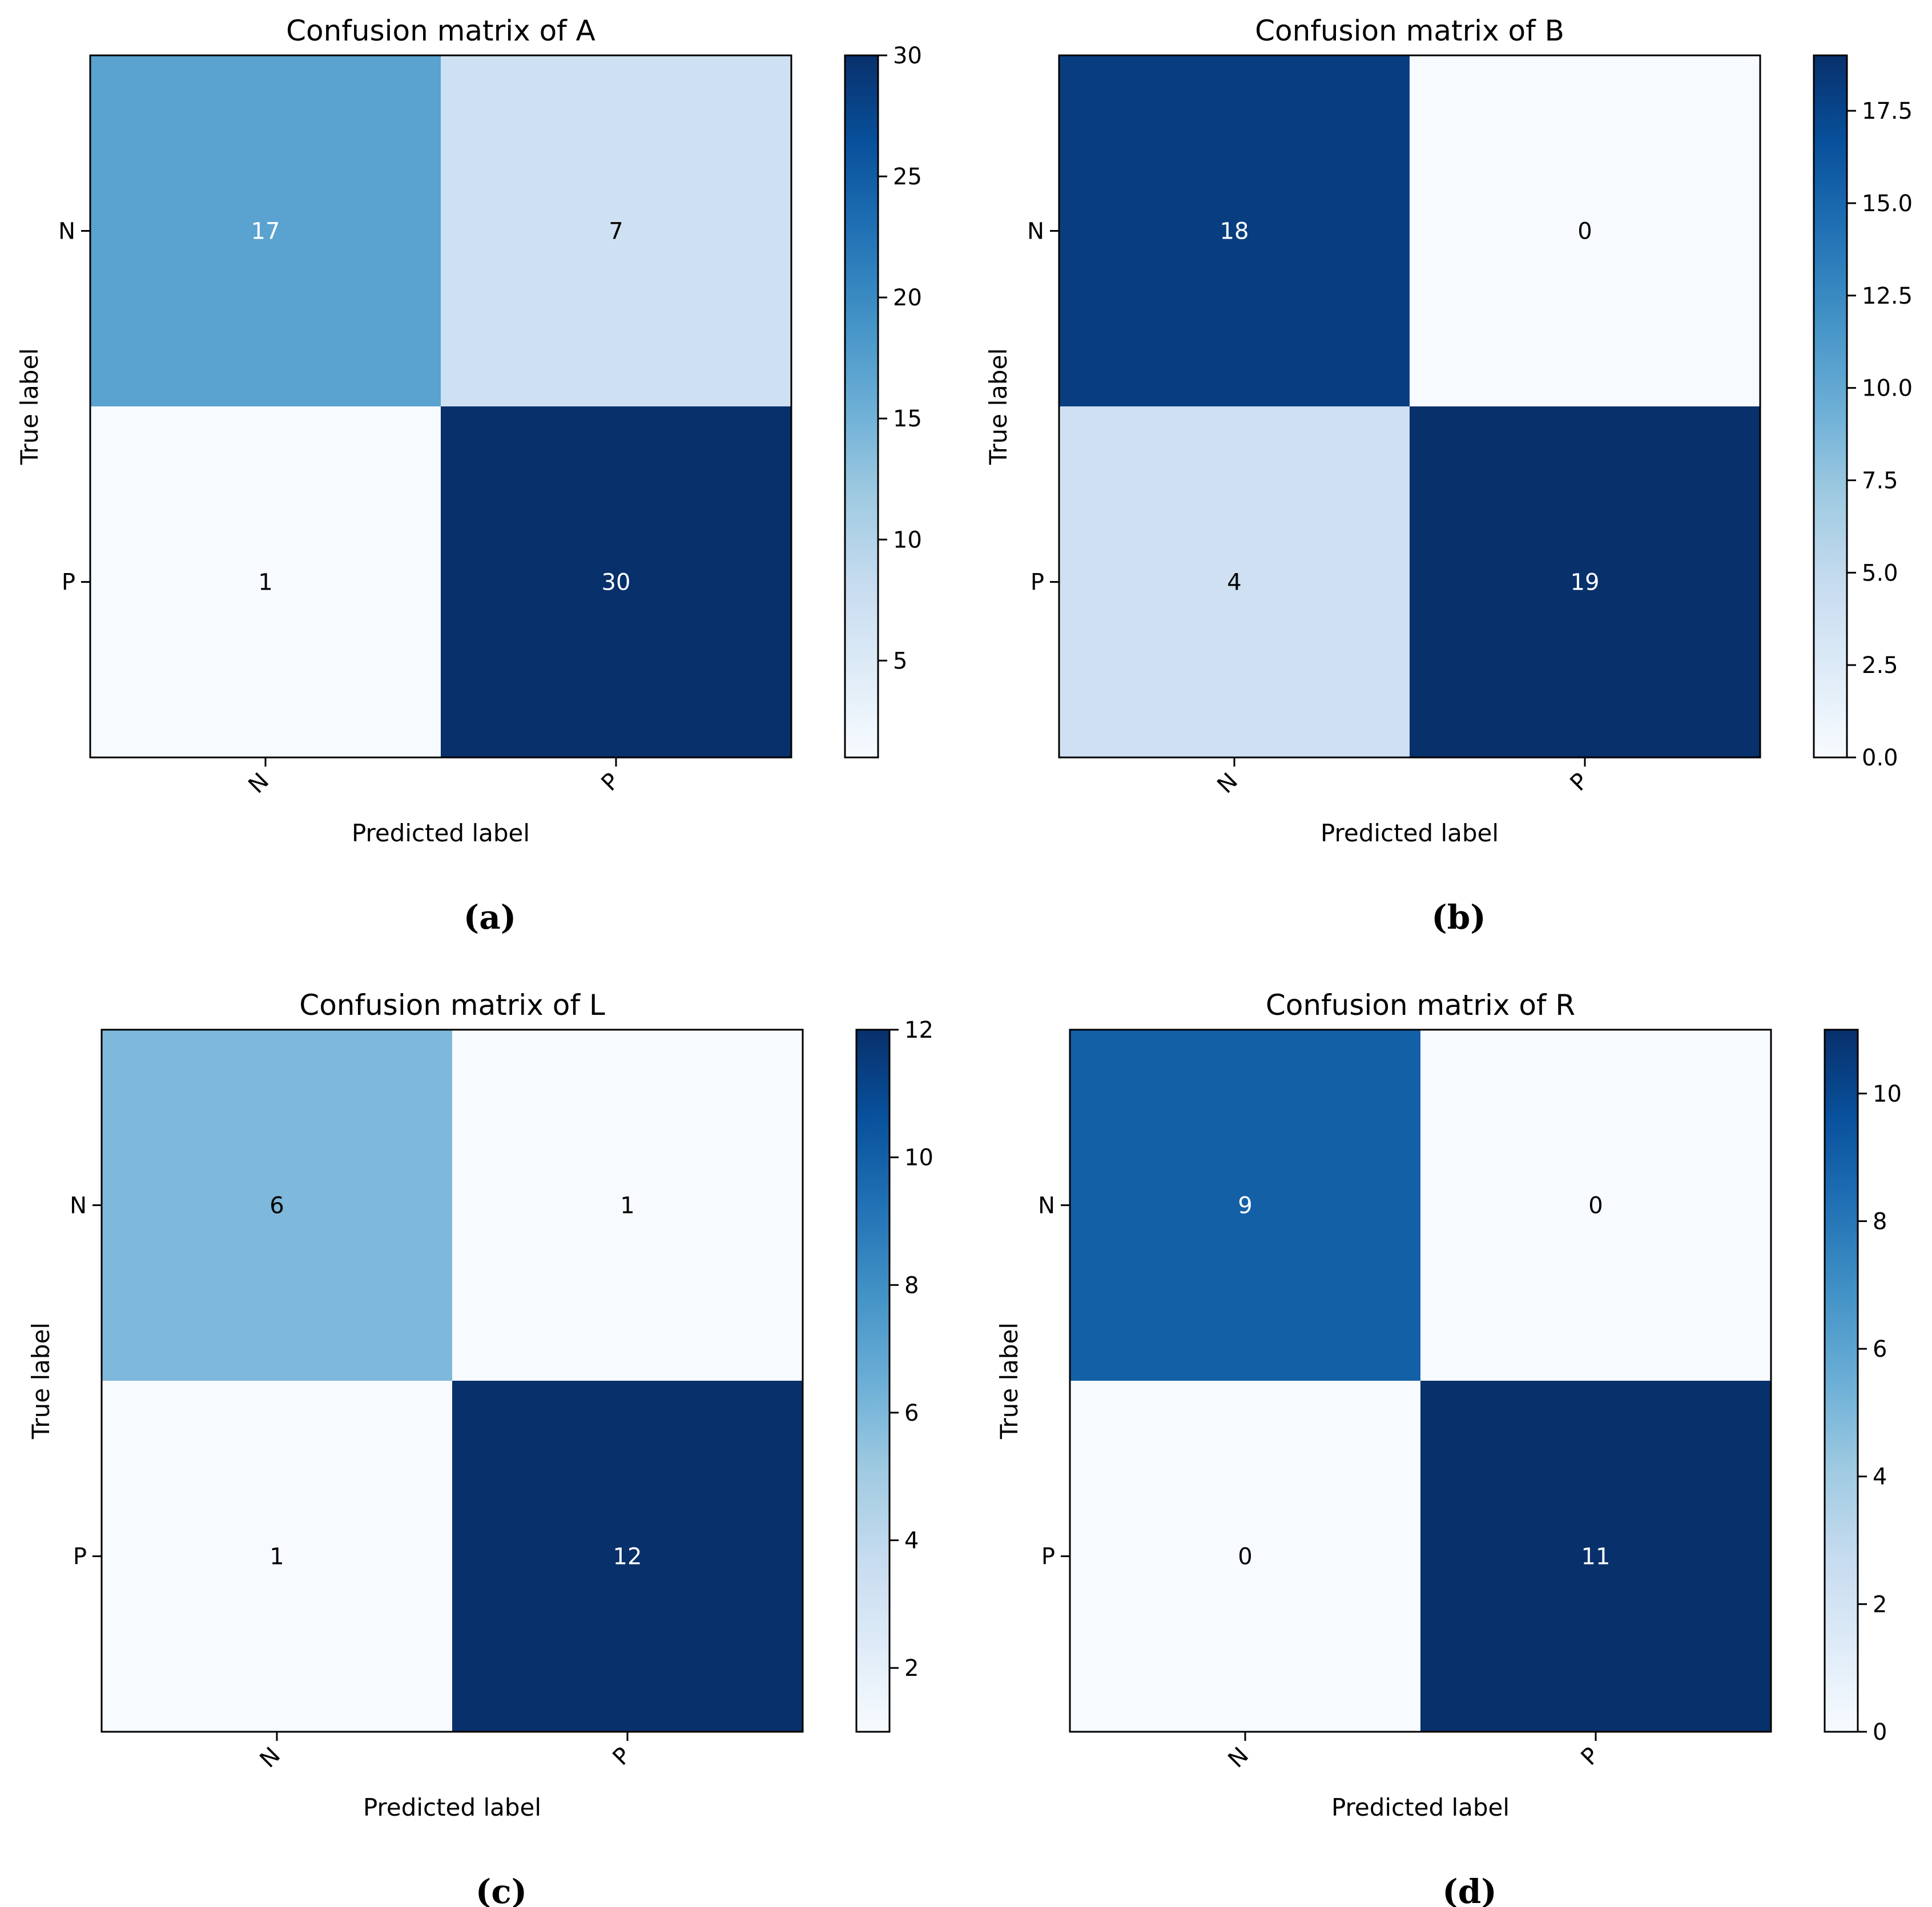  What do you see at coordinates (440, 30) in the screenshot?
I see `chart-title: Confusion matrix of A` at bounding box center [440, 30].